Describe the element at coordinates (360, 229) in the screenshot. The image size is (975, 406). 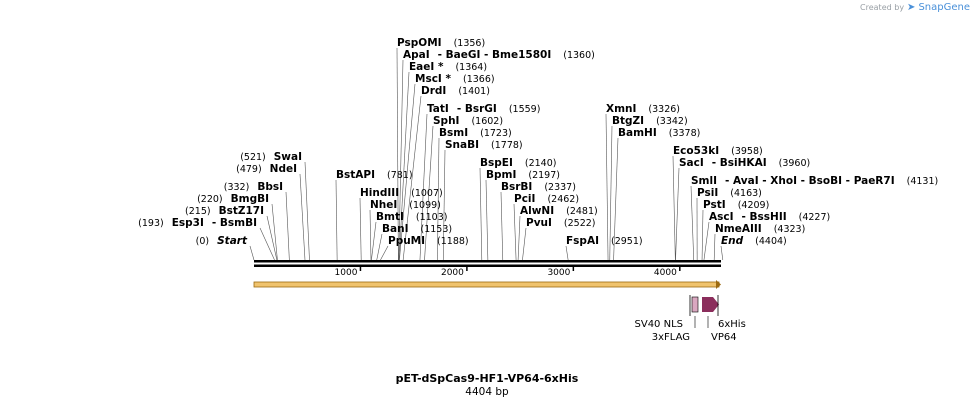
I see `site-leader-hindiii` at that location.